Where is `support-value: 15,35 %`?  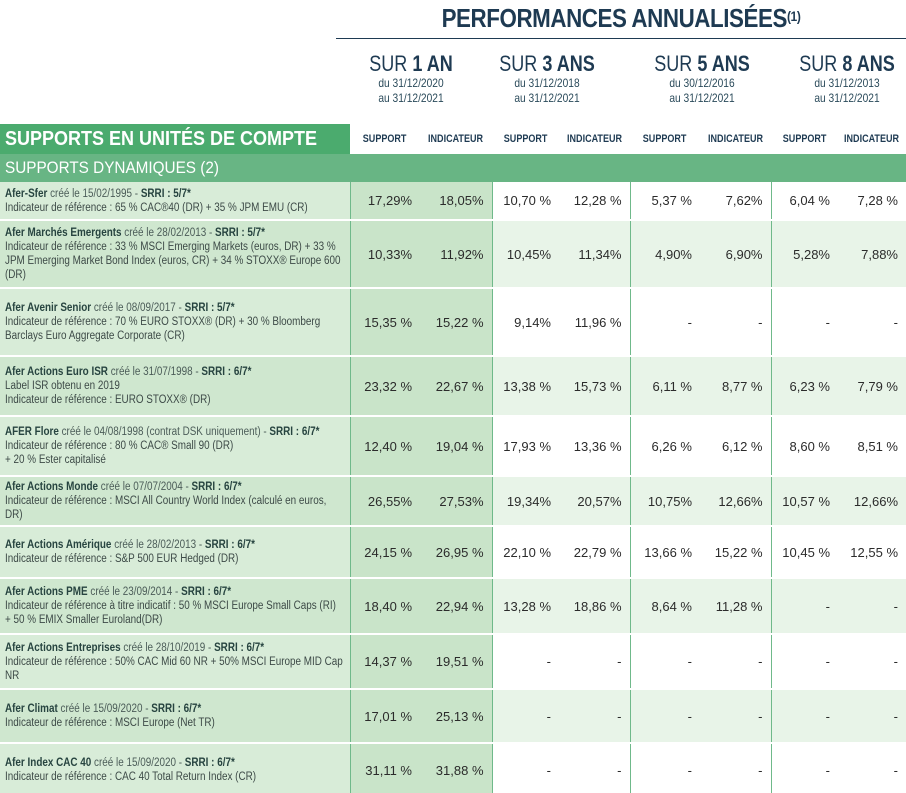 support-value: 15,35 % is located at coordinates (384, 322).